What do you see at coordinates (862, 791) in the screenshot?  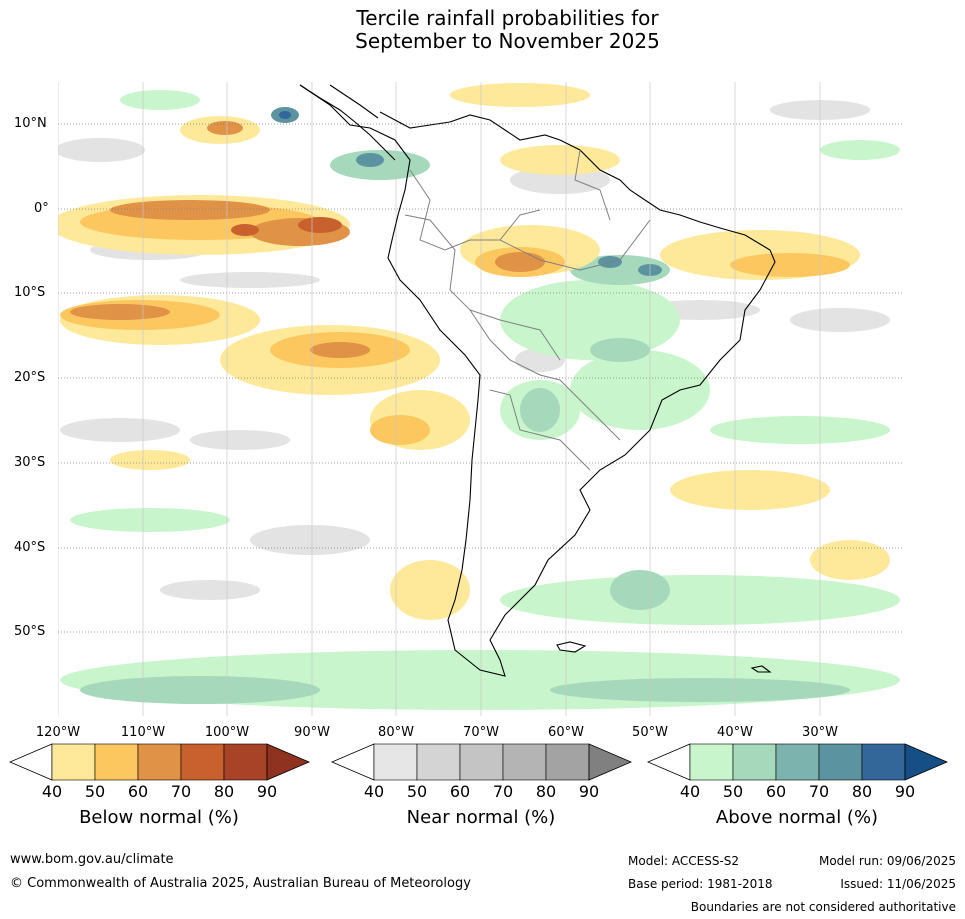 I see `colorbar-above-tick: 80` at bounding box center [862, 791].